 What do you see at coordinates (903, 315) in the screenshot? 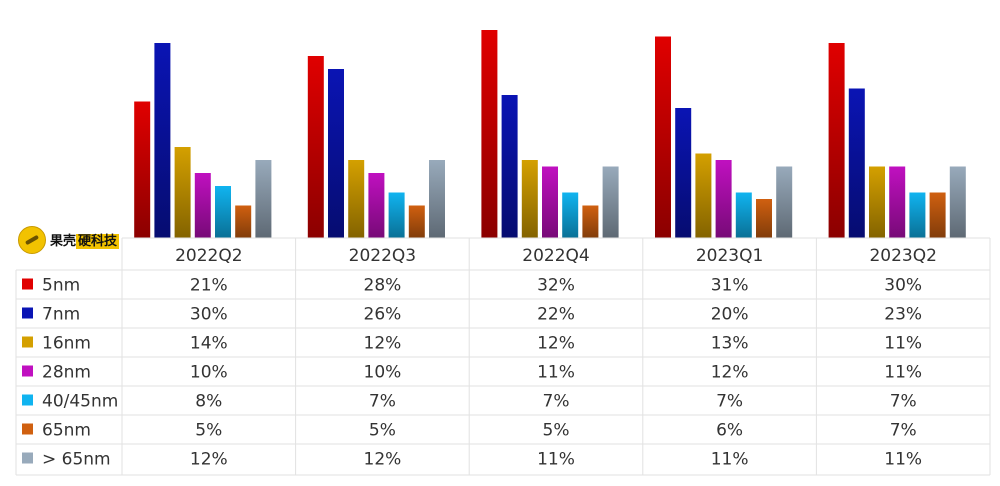
I see `table-cell: 23%` at bounding box center [903, 315].